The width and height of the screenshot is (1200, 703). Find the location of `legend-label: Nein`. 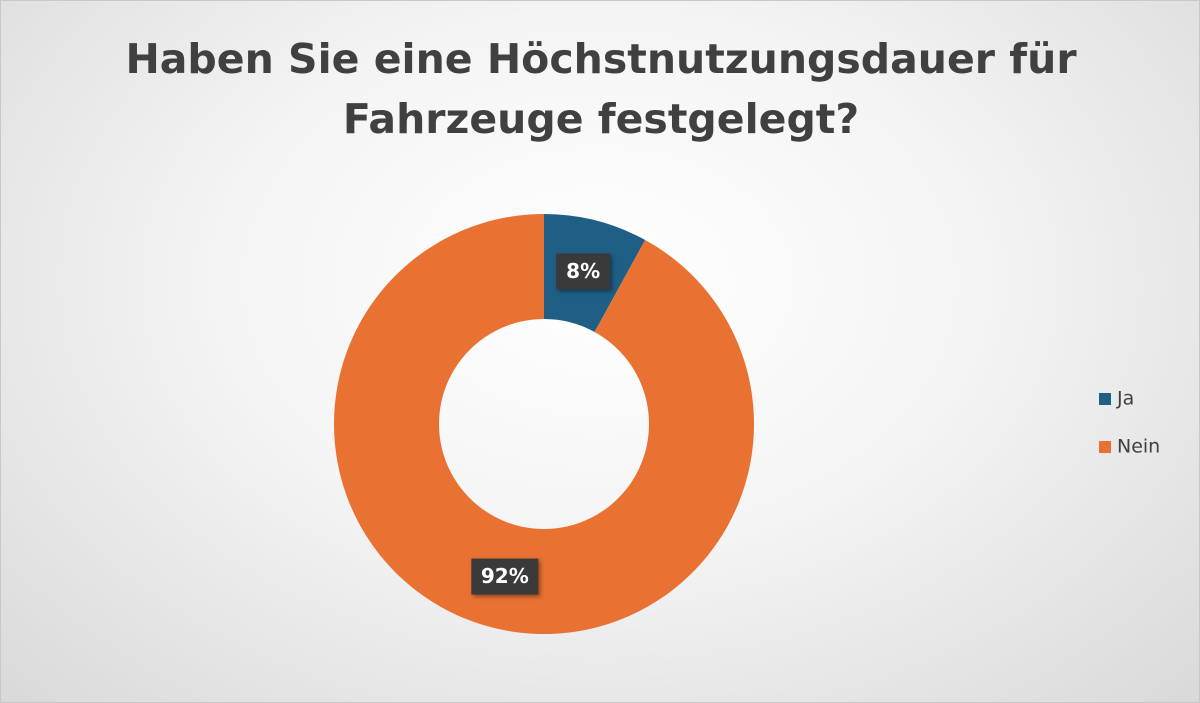

legend-label: Nein is located at coordinates (1138, 447).